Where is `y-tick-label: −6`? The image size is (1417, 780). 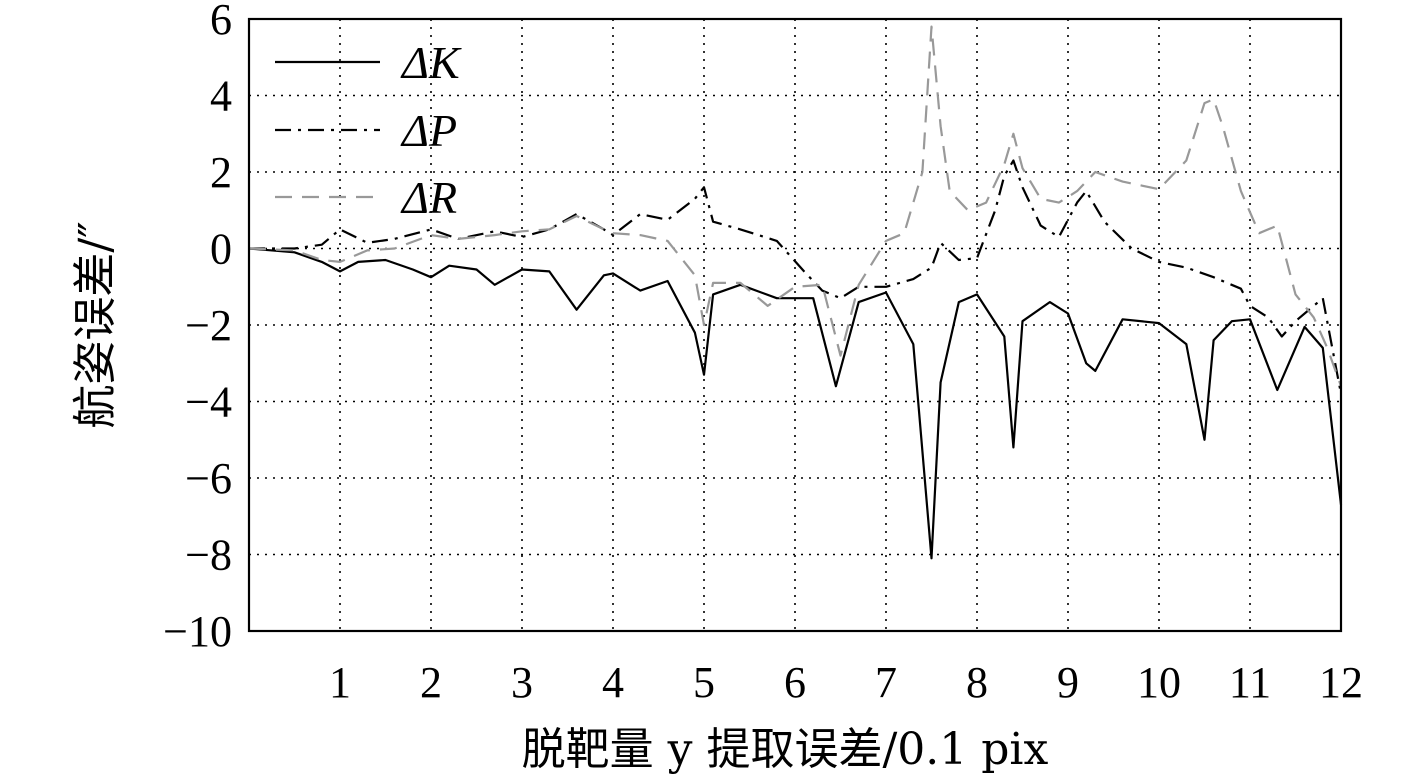
y-tick-label: −6 is located at coordinates (208, 478).